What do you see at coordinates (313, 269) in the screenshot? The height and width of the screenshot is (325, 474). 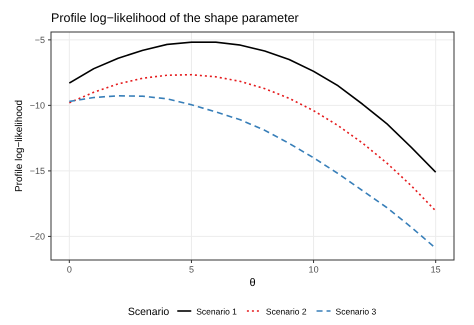 I see `x-tick-label: 10` at bounding box center [313, 269].